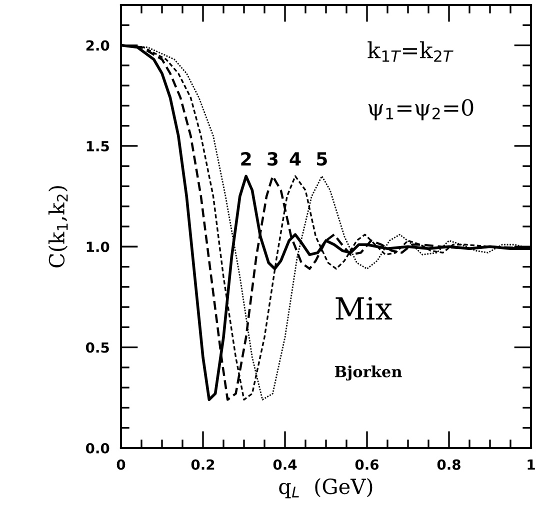  Describe the element at coordinates (98, 247) in the screenshot. I see `y-tick-label: 1.0` at that location.